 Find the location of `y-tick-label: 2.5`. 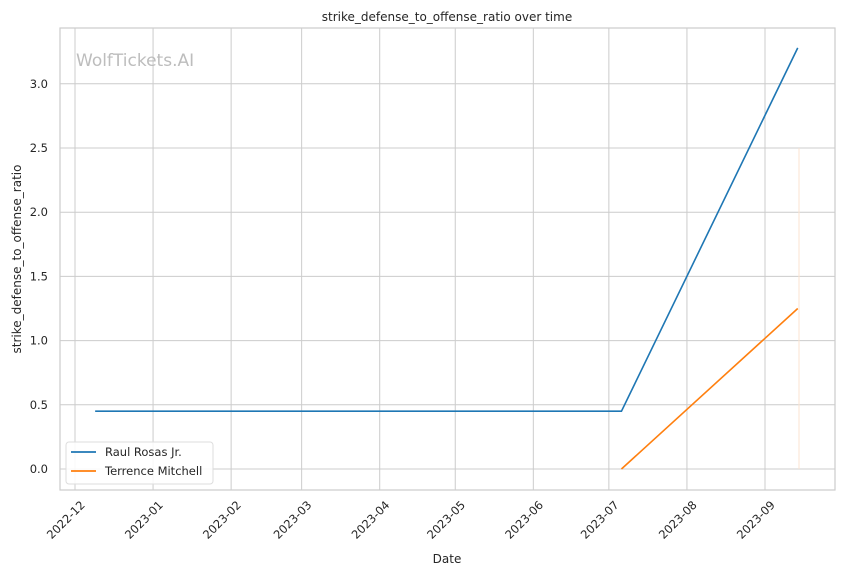

y-tick-label: 2.5 is located at coordinates (39, 148).